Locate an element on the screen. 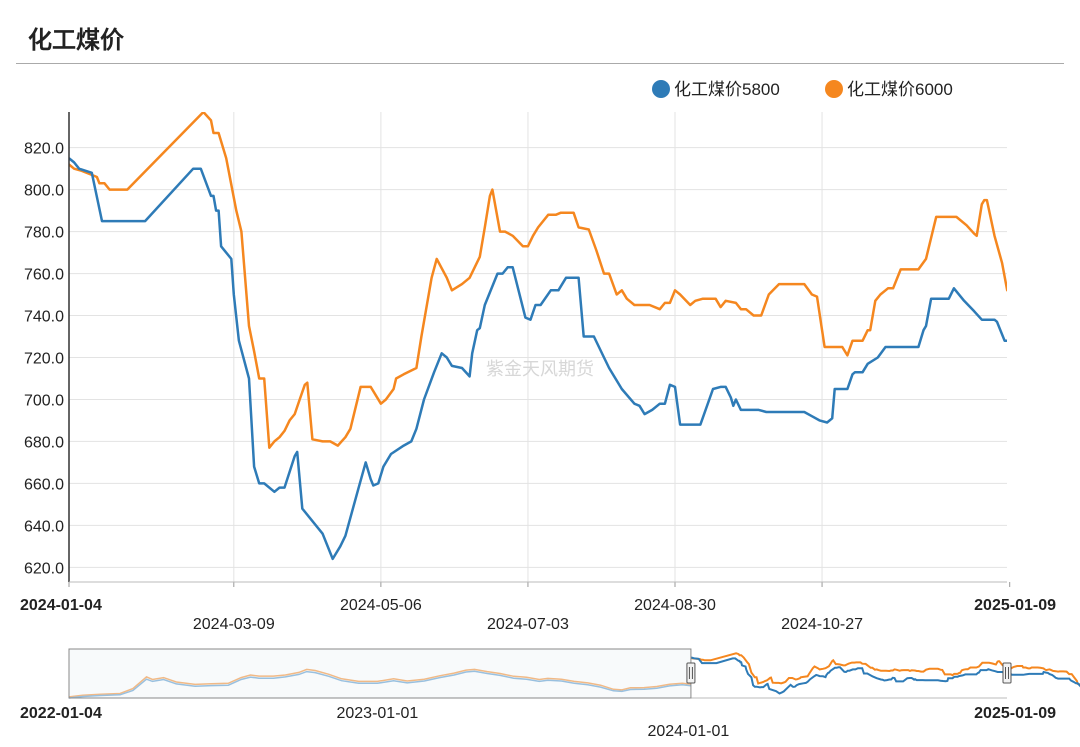  y-tick-label: 720.0 is located at coordinates (44, 358).